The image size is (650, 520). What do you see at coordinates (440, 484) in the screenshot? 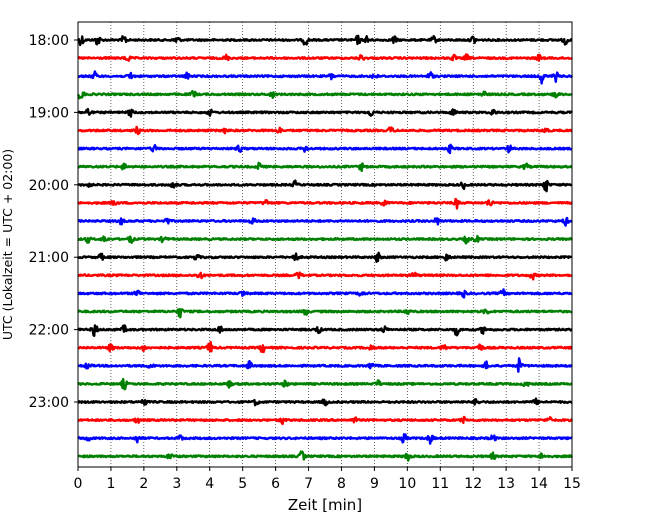
I see `x-tick-label: 11` at bounding box center [440, 484].